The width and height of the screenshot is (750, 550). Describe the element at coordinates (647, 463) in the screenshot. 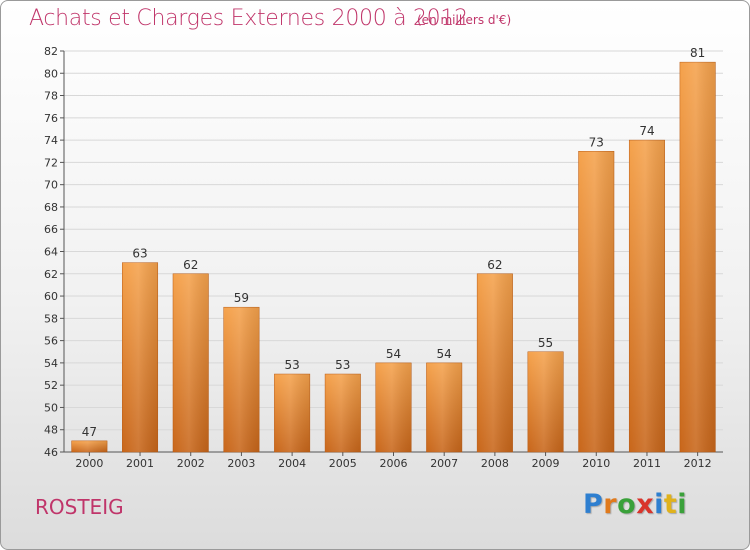

I see `x-tick-label: 2011` at that location.